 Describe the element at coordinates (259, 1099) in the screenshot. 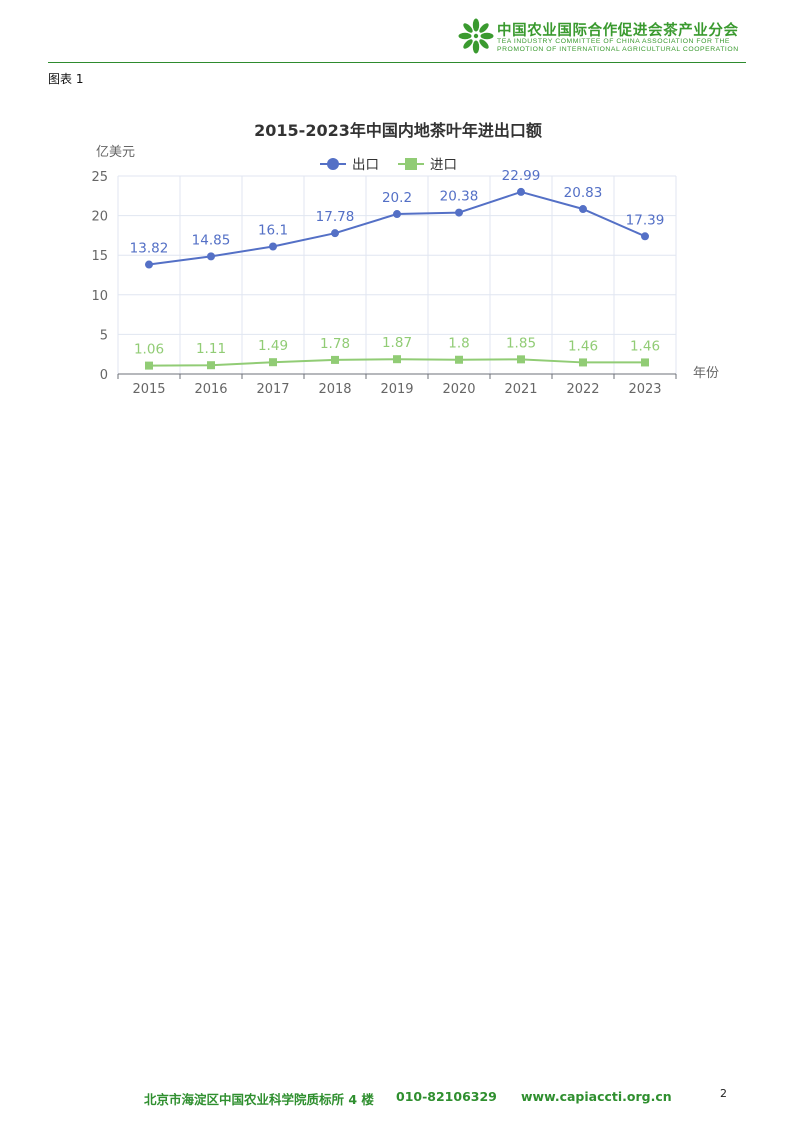

I see `footer-address: 北京市海淀区中国农业科学院质标所 4 楼` at that location.